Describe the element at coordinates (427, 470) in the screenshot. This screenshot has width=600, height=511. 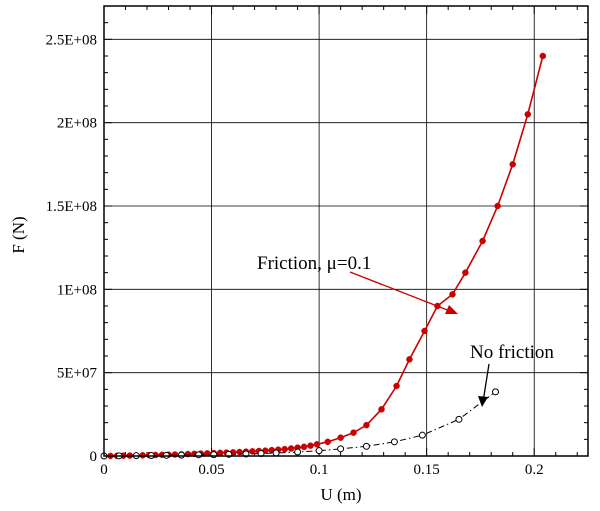
I see `x-tick-label: 0.15` at that location.